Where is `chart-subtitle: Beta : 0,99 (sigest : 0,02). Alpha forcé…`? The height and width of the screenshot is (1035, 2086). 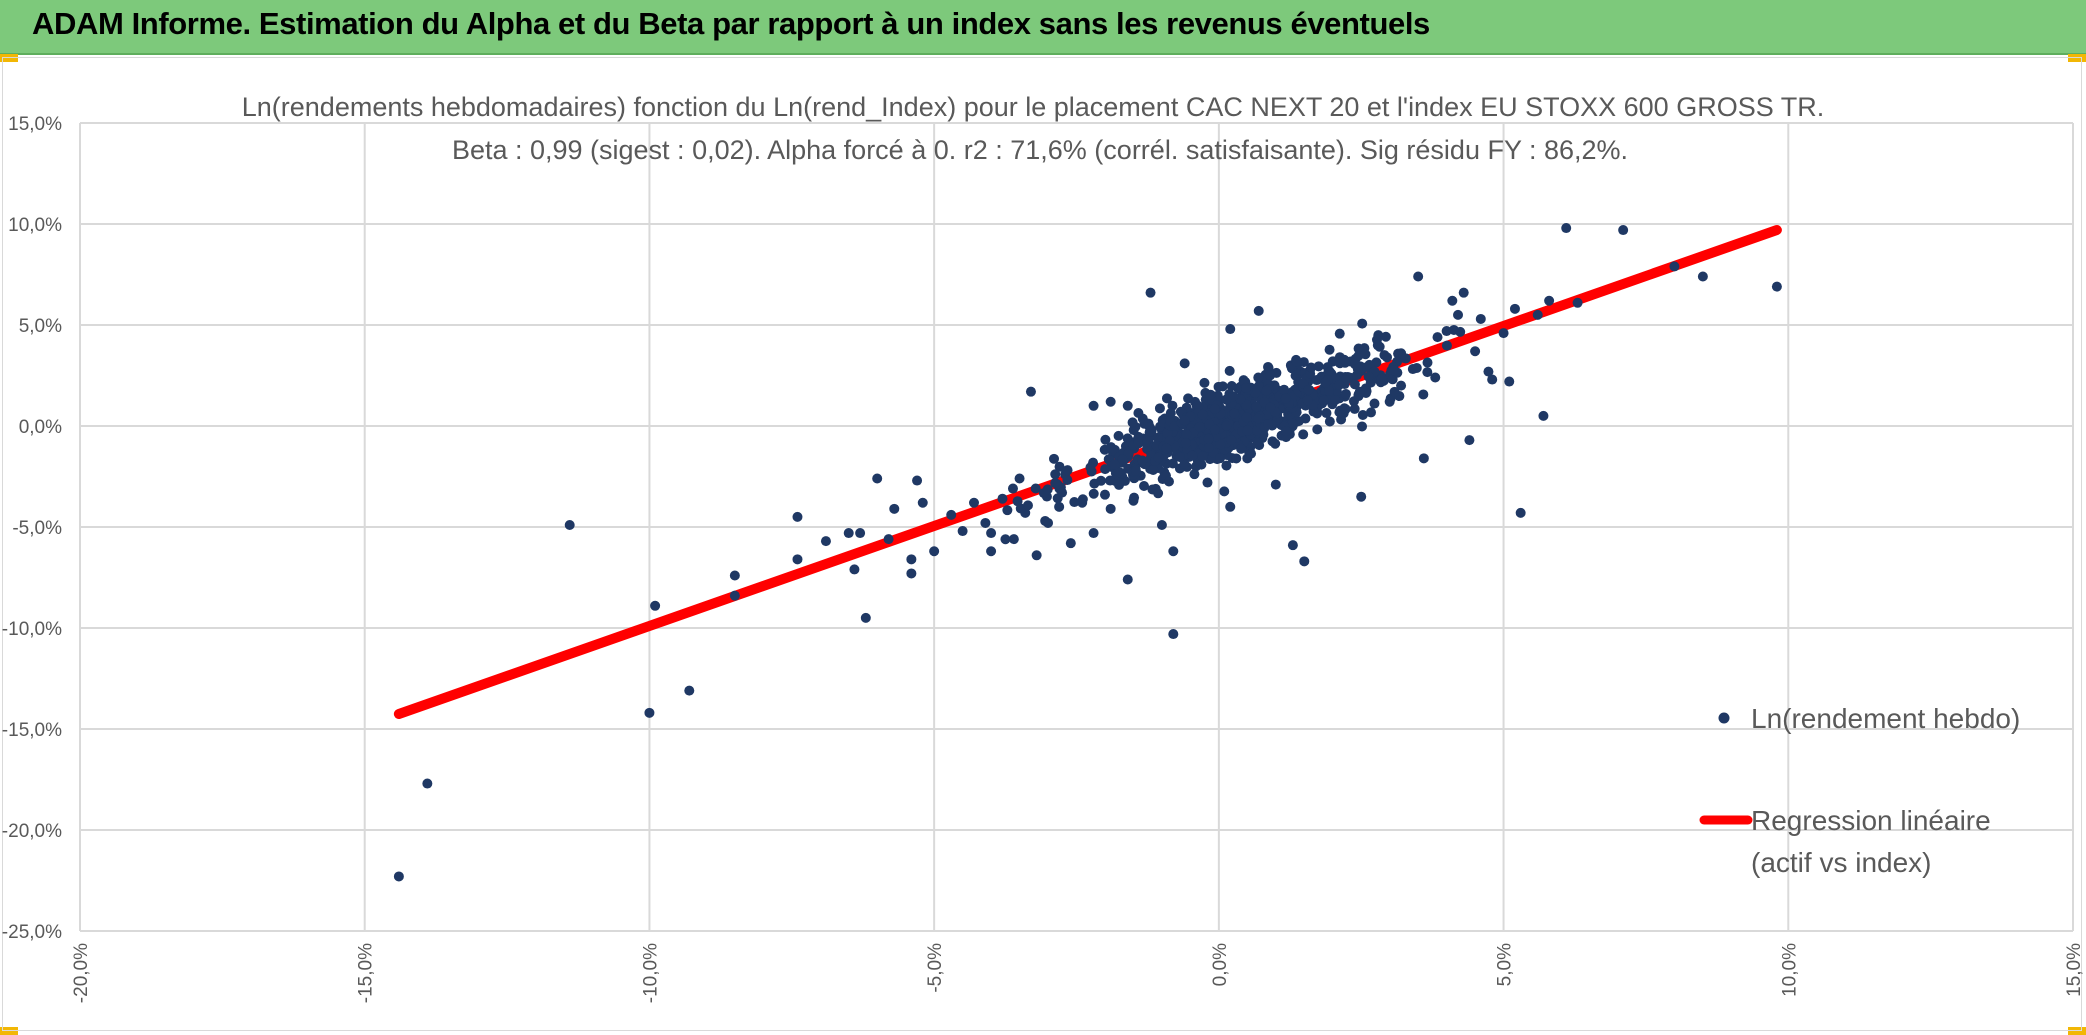
chart-subtitle: Beta : 0,99 (sigest : 0,02). Alpha forcé… is located at coordinates (1040, 150).